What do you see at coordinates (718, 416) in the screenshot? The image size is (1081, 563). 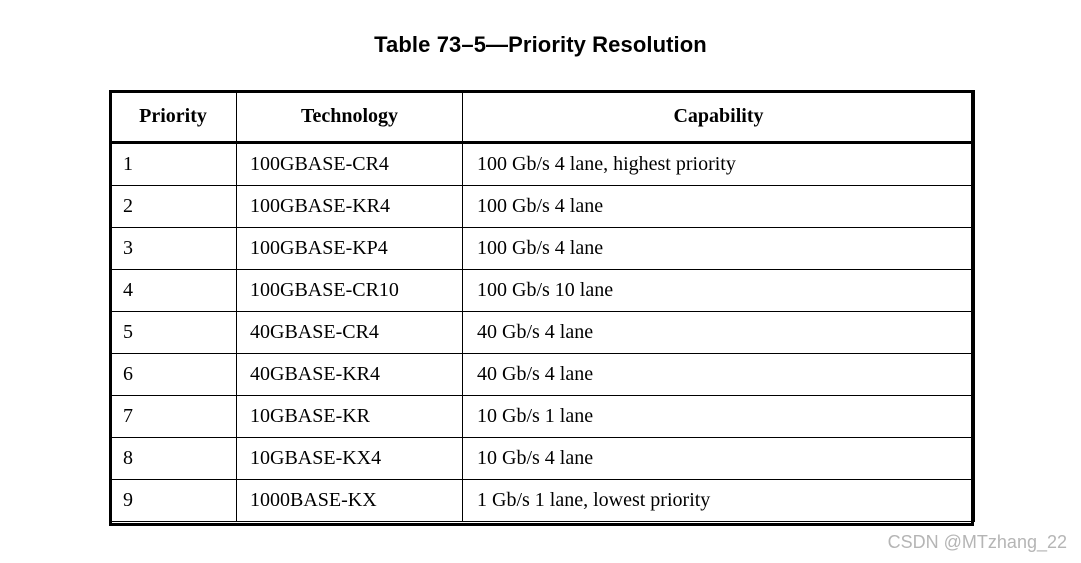 I see `capability-cell: 10 Gb/s 1 lane` at bounding box center [718, 416].